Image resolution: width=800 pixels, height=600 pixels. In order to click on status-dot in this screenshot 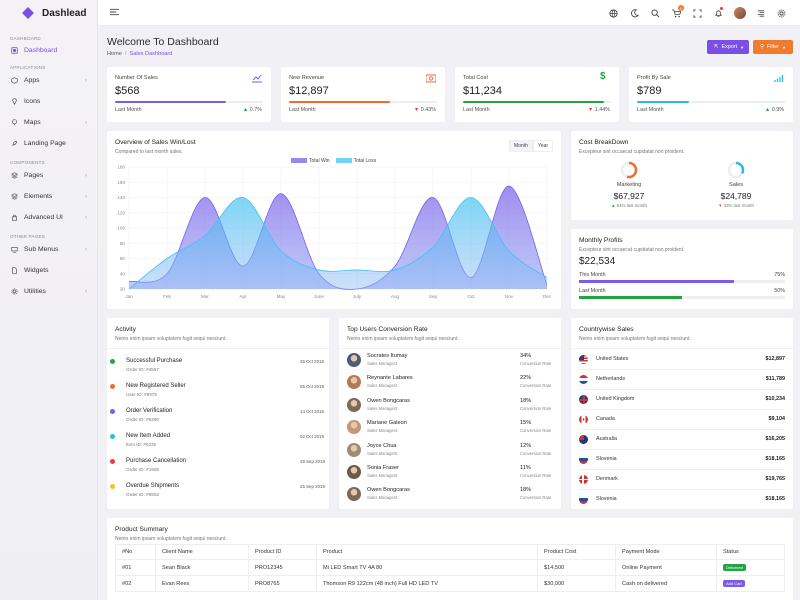, I will do `click(112, 436)`.